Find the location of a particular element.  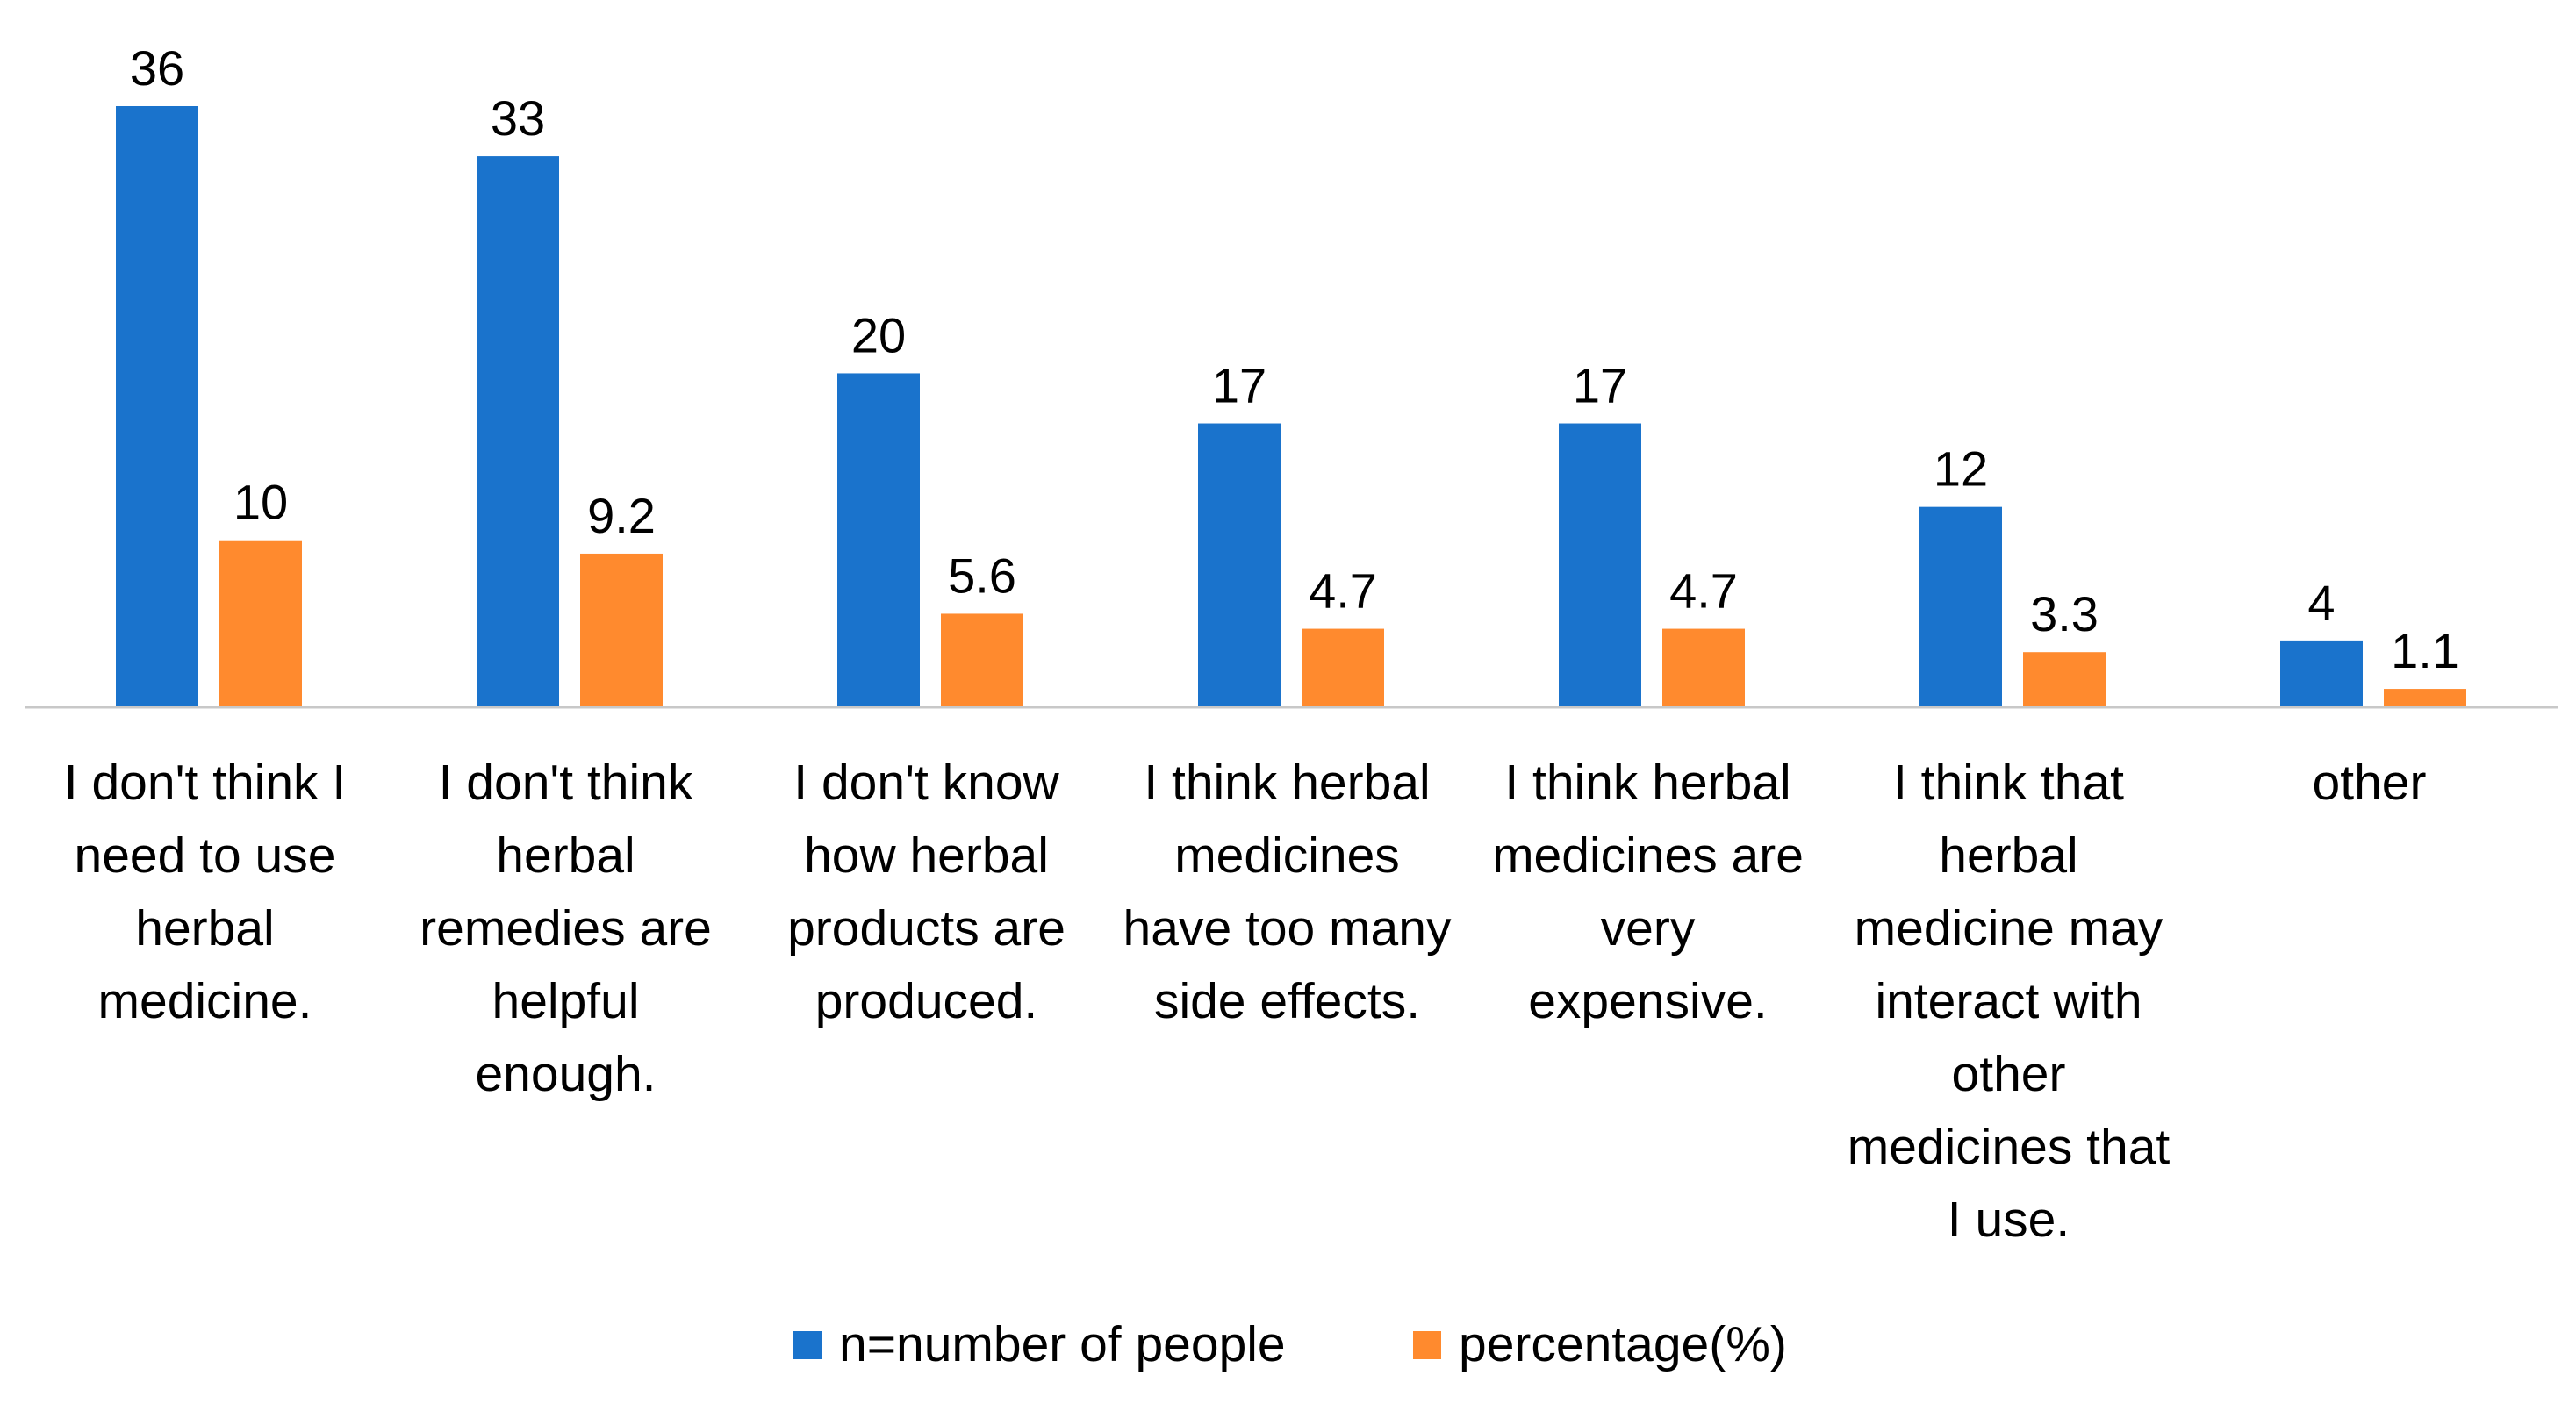

category-label-6: other is located at coordinates (2370, 783).